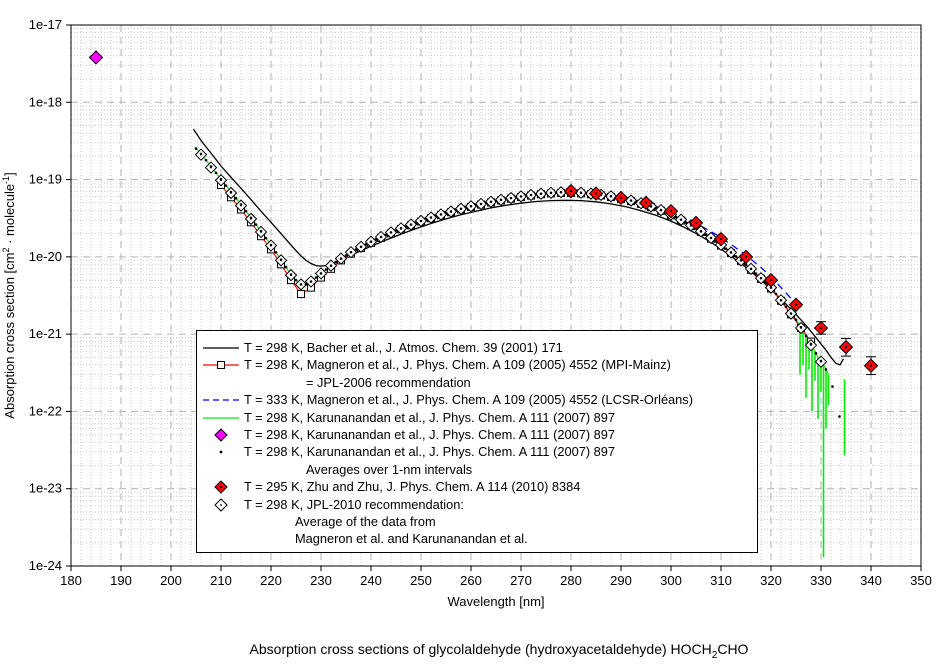 The image size is (944, 668). What do you see at coordinates (271, 580) in the screenshot?
I see `x-tick-label: 220` at bounding box center [271, 580].